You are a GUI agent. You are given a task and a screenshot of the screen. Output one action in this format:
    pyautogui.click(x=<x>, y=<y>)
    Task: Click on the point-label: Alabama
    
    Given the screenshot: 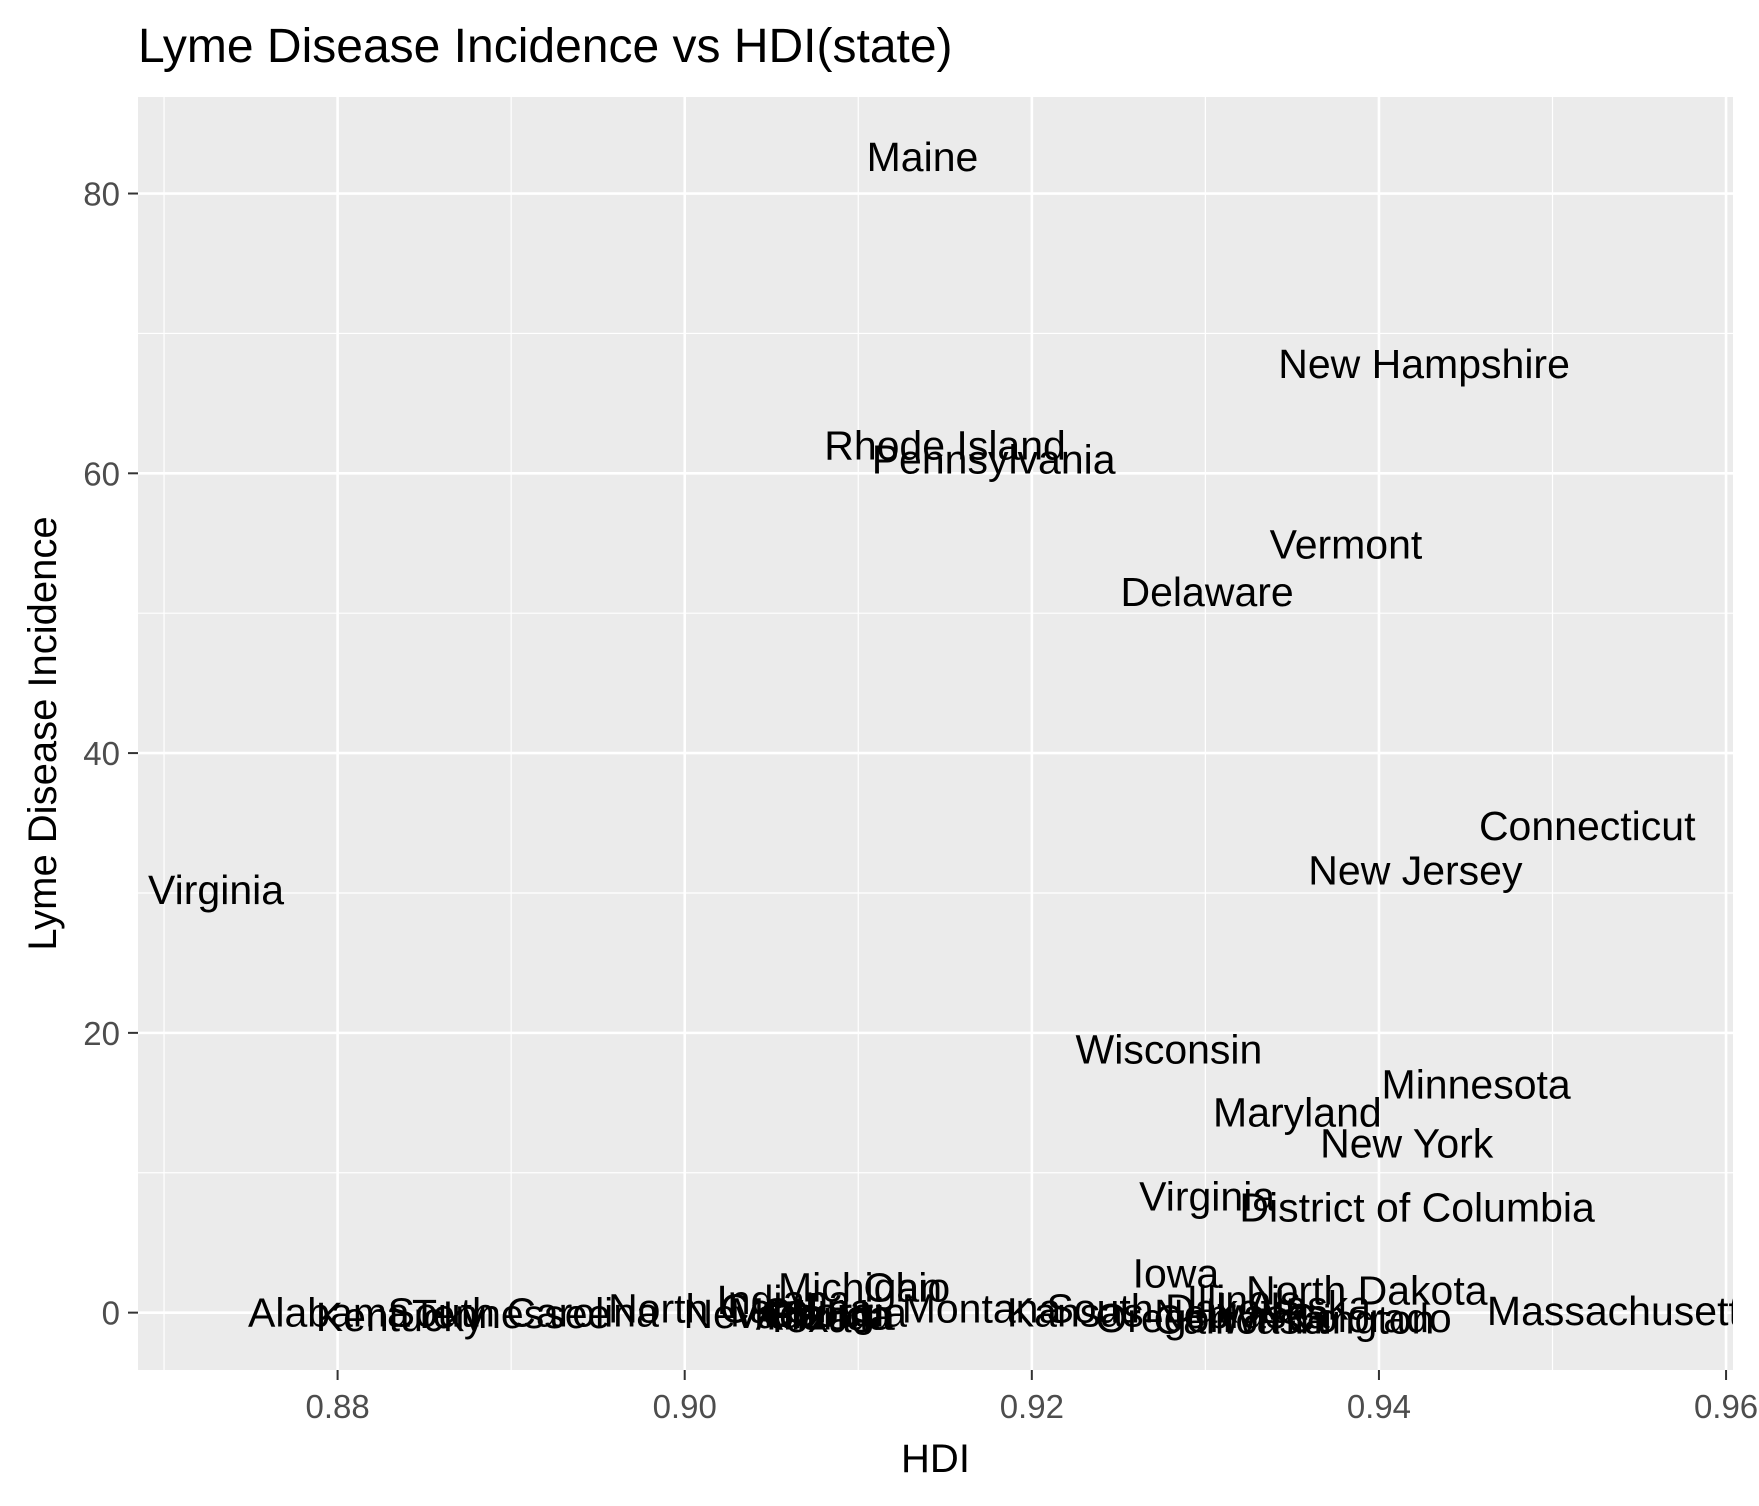 What is the action you would take?
    pyautogui.click(x=329, y=1313)
    